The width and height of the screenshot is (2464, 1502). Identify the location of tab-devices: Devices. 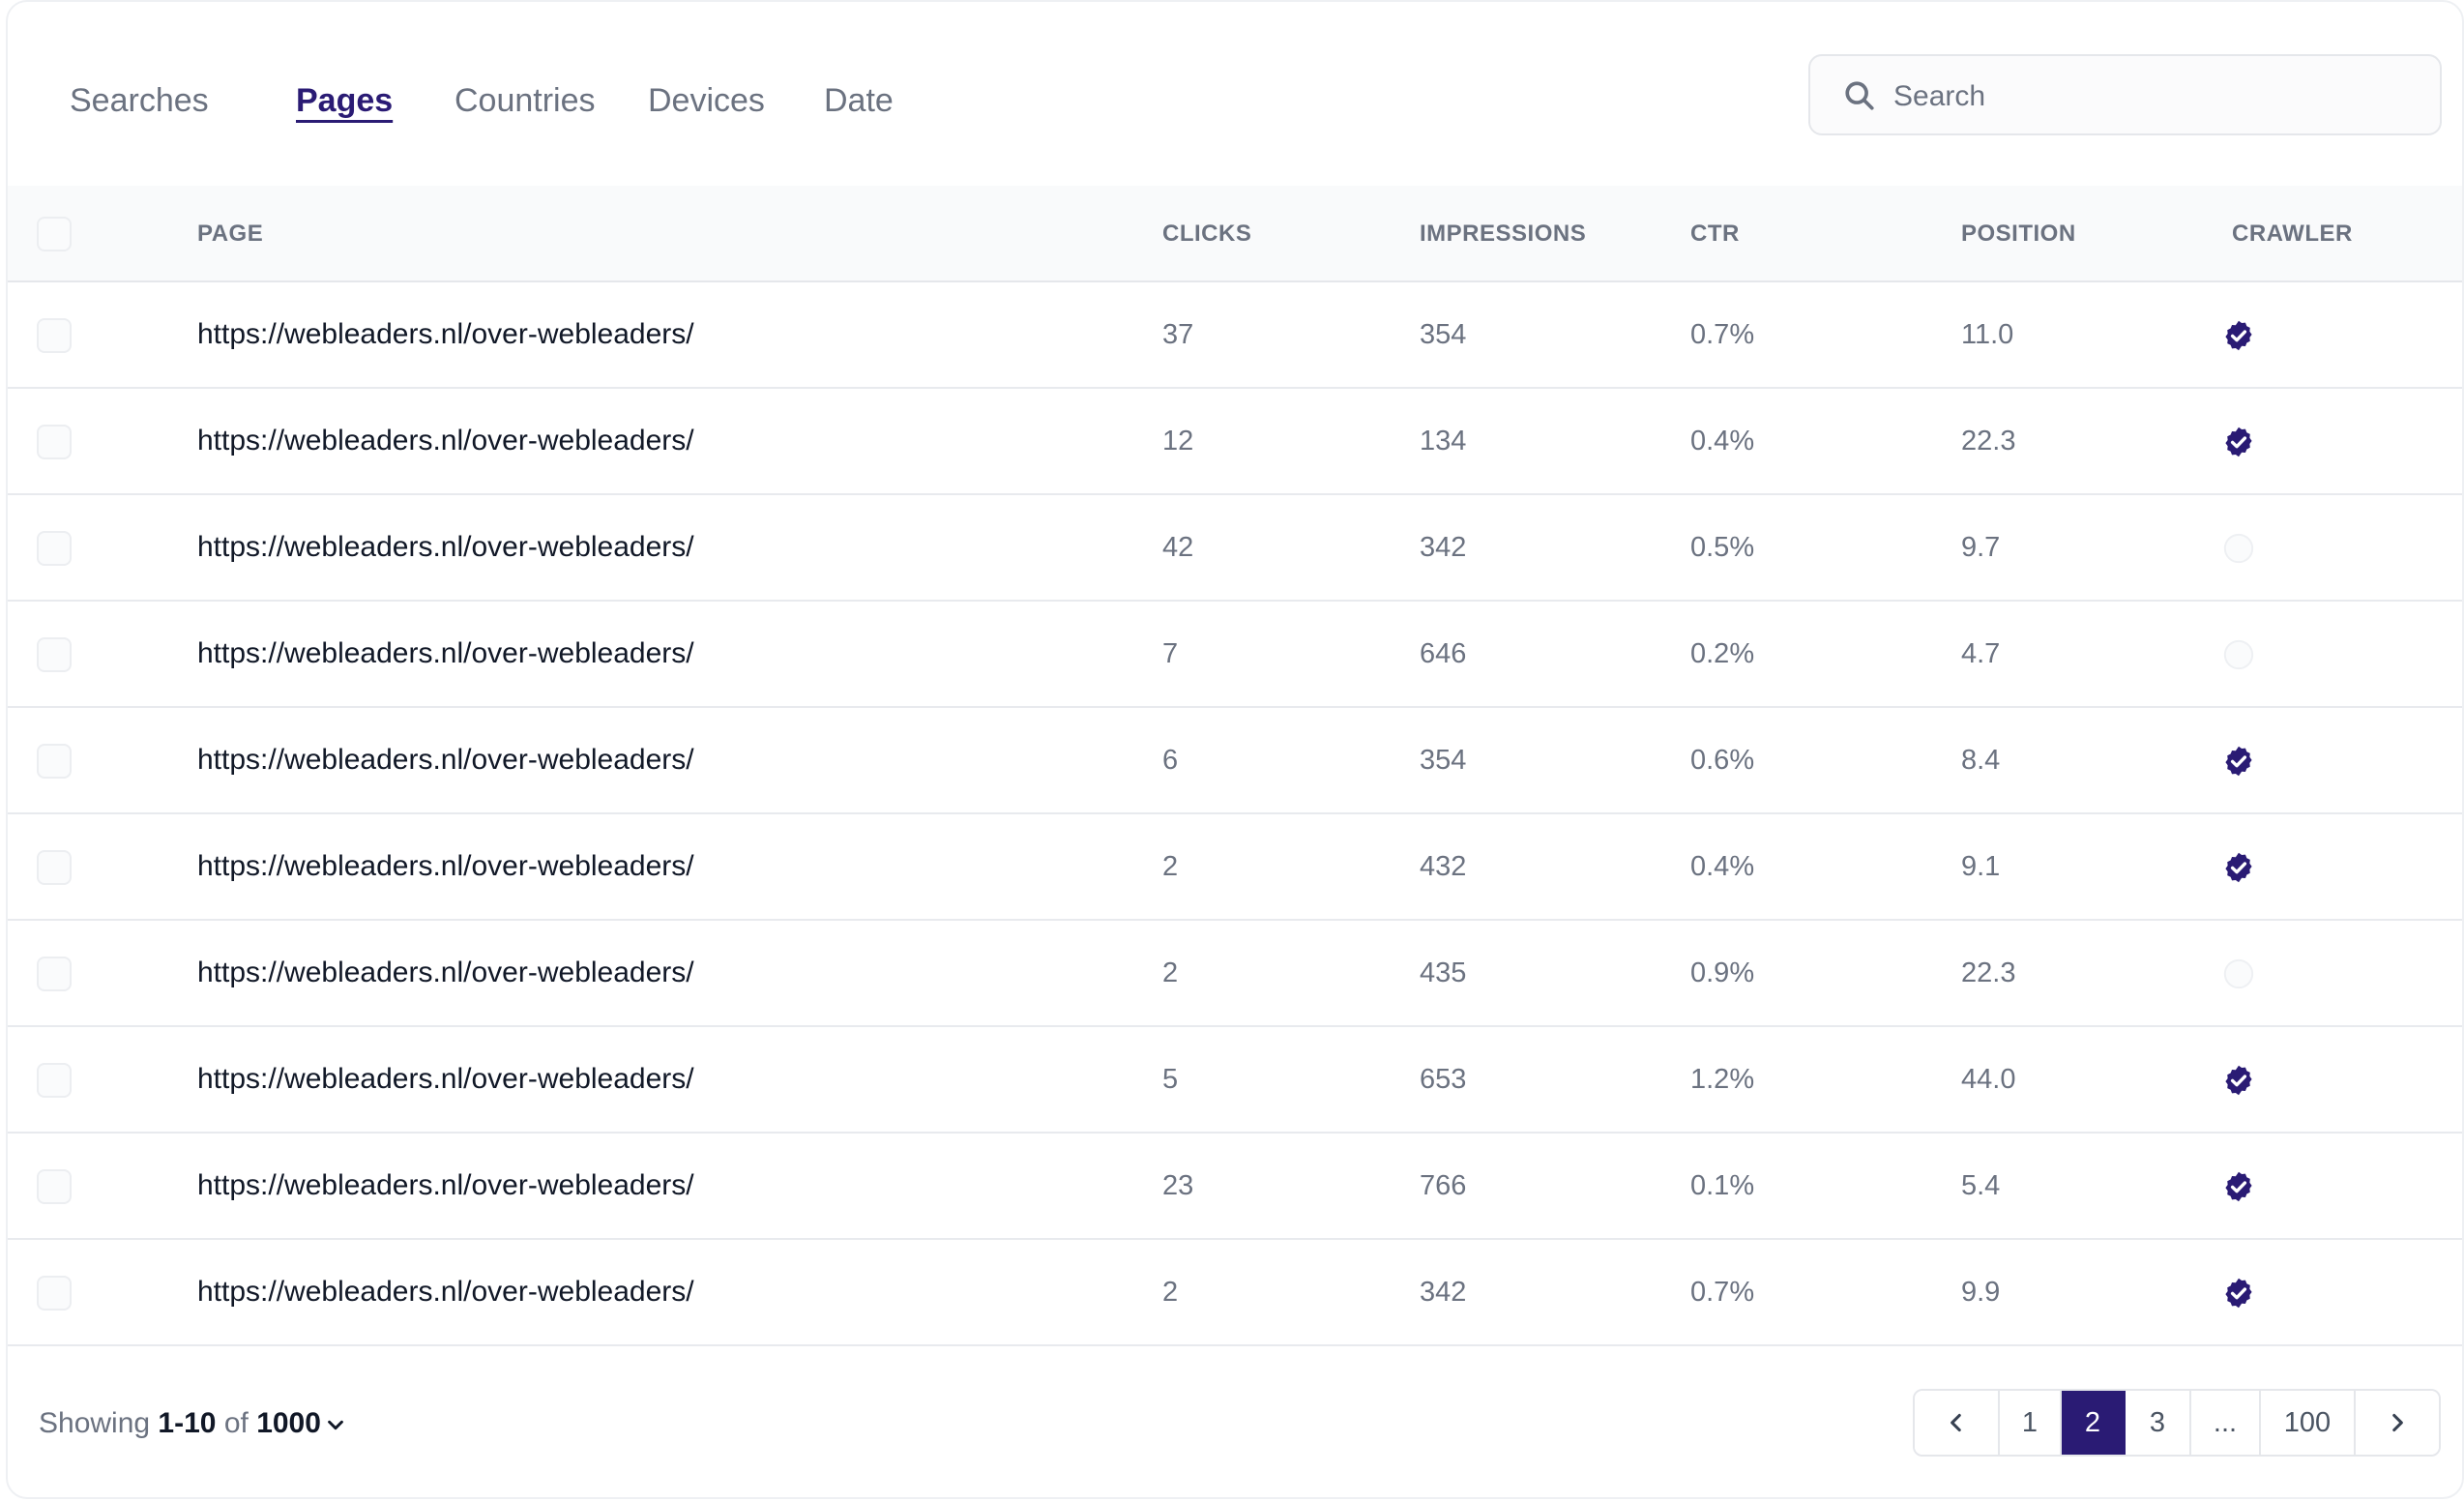
(707, 100).